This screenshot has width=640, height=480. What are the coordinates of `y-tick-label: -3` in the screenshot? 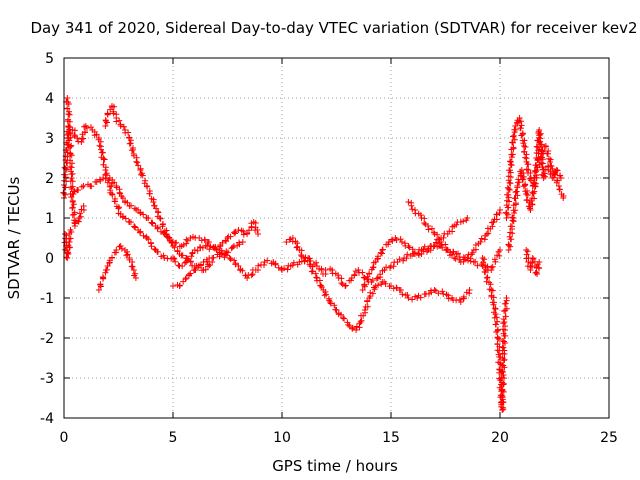 It's located at (47, 379).